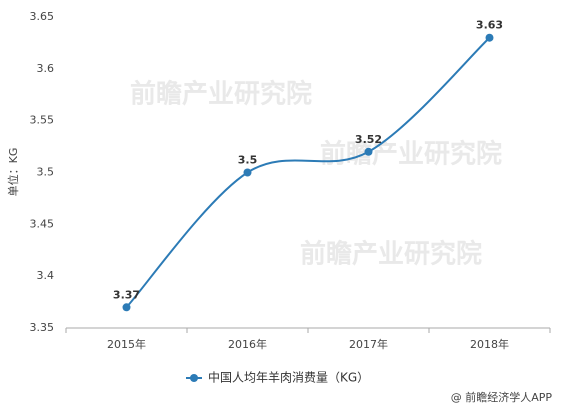 The width and height of the screenshot is (561, 410). Describe the element at coordinates (248, 160) in the screenshot. I see `value-label: 3.5` at that location.